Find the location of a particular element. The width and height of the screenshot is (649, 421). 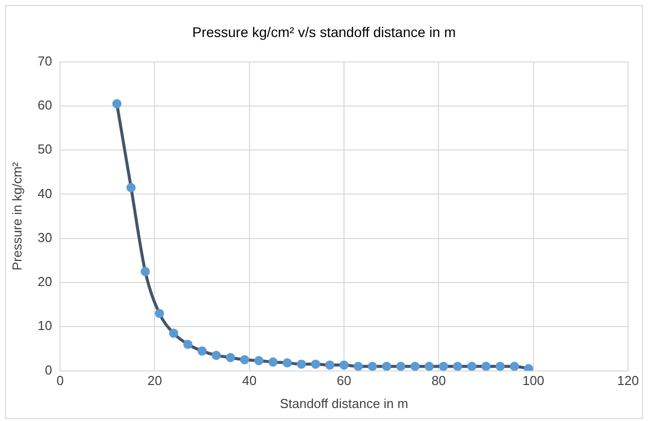

y-tick-label: 70 is located at coordinates (45, 60).